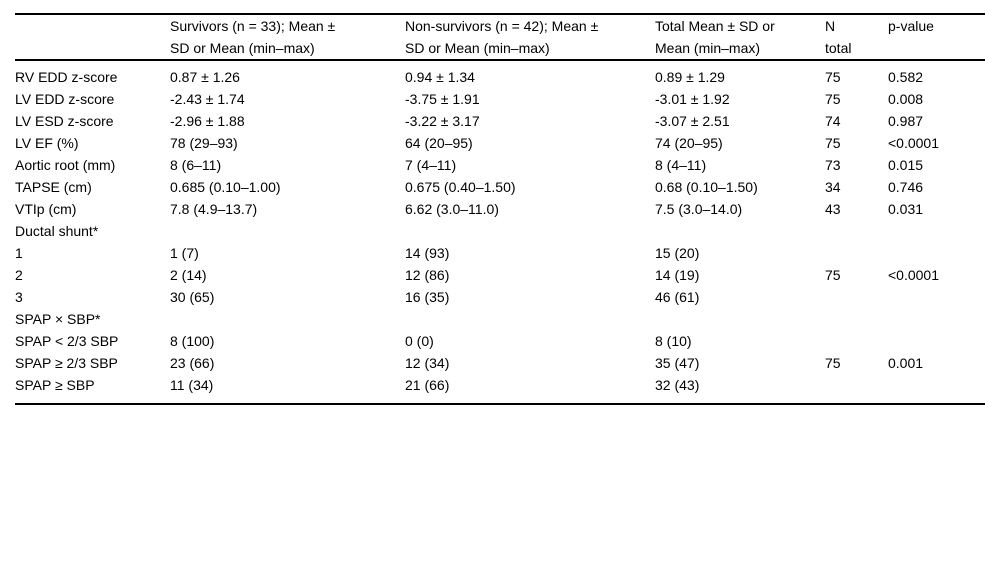  What do you see at coordinates (833, 187) in the screenshot?
I see `cell-n-total: 34` at bounding box center [833, 187].